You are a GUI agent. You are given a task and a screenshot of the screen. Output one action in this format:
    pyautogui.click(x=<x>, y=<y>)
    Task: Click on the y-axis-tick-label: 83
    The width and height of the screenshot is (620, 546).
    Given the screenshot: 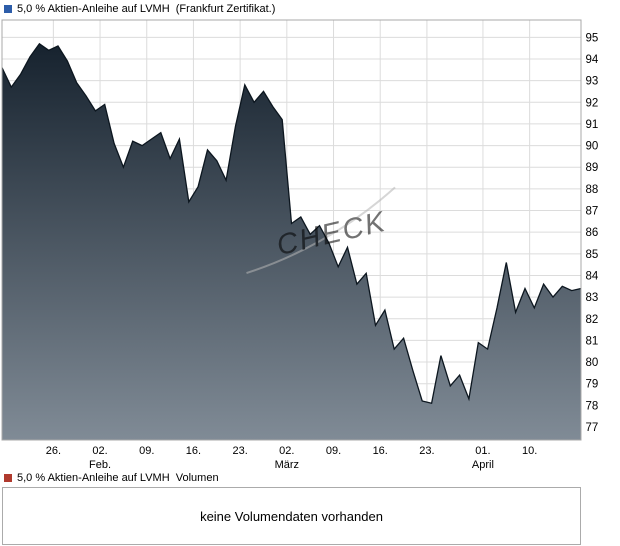 What is the action you would take?
    pyautogui.click(x=592, y=298)
    